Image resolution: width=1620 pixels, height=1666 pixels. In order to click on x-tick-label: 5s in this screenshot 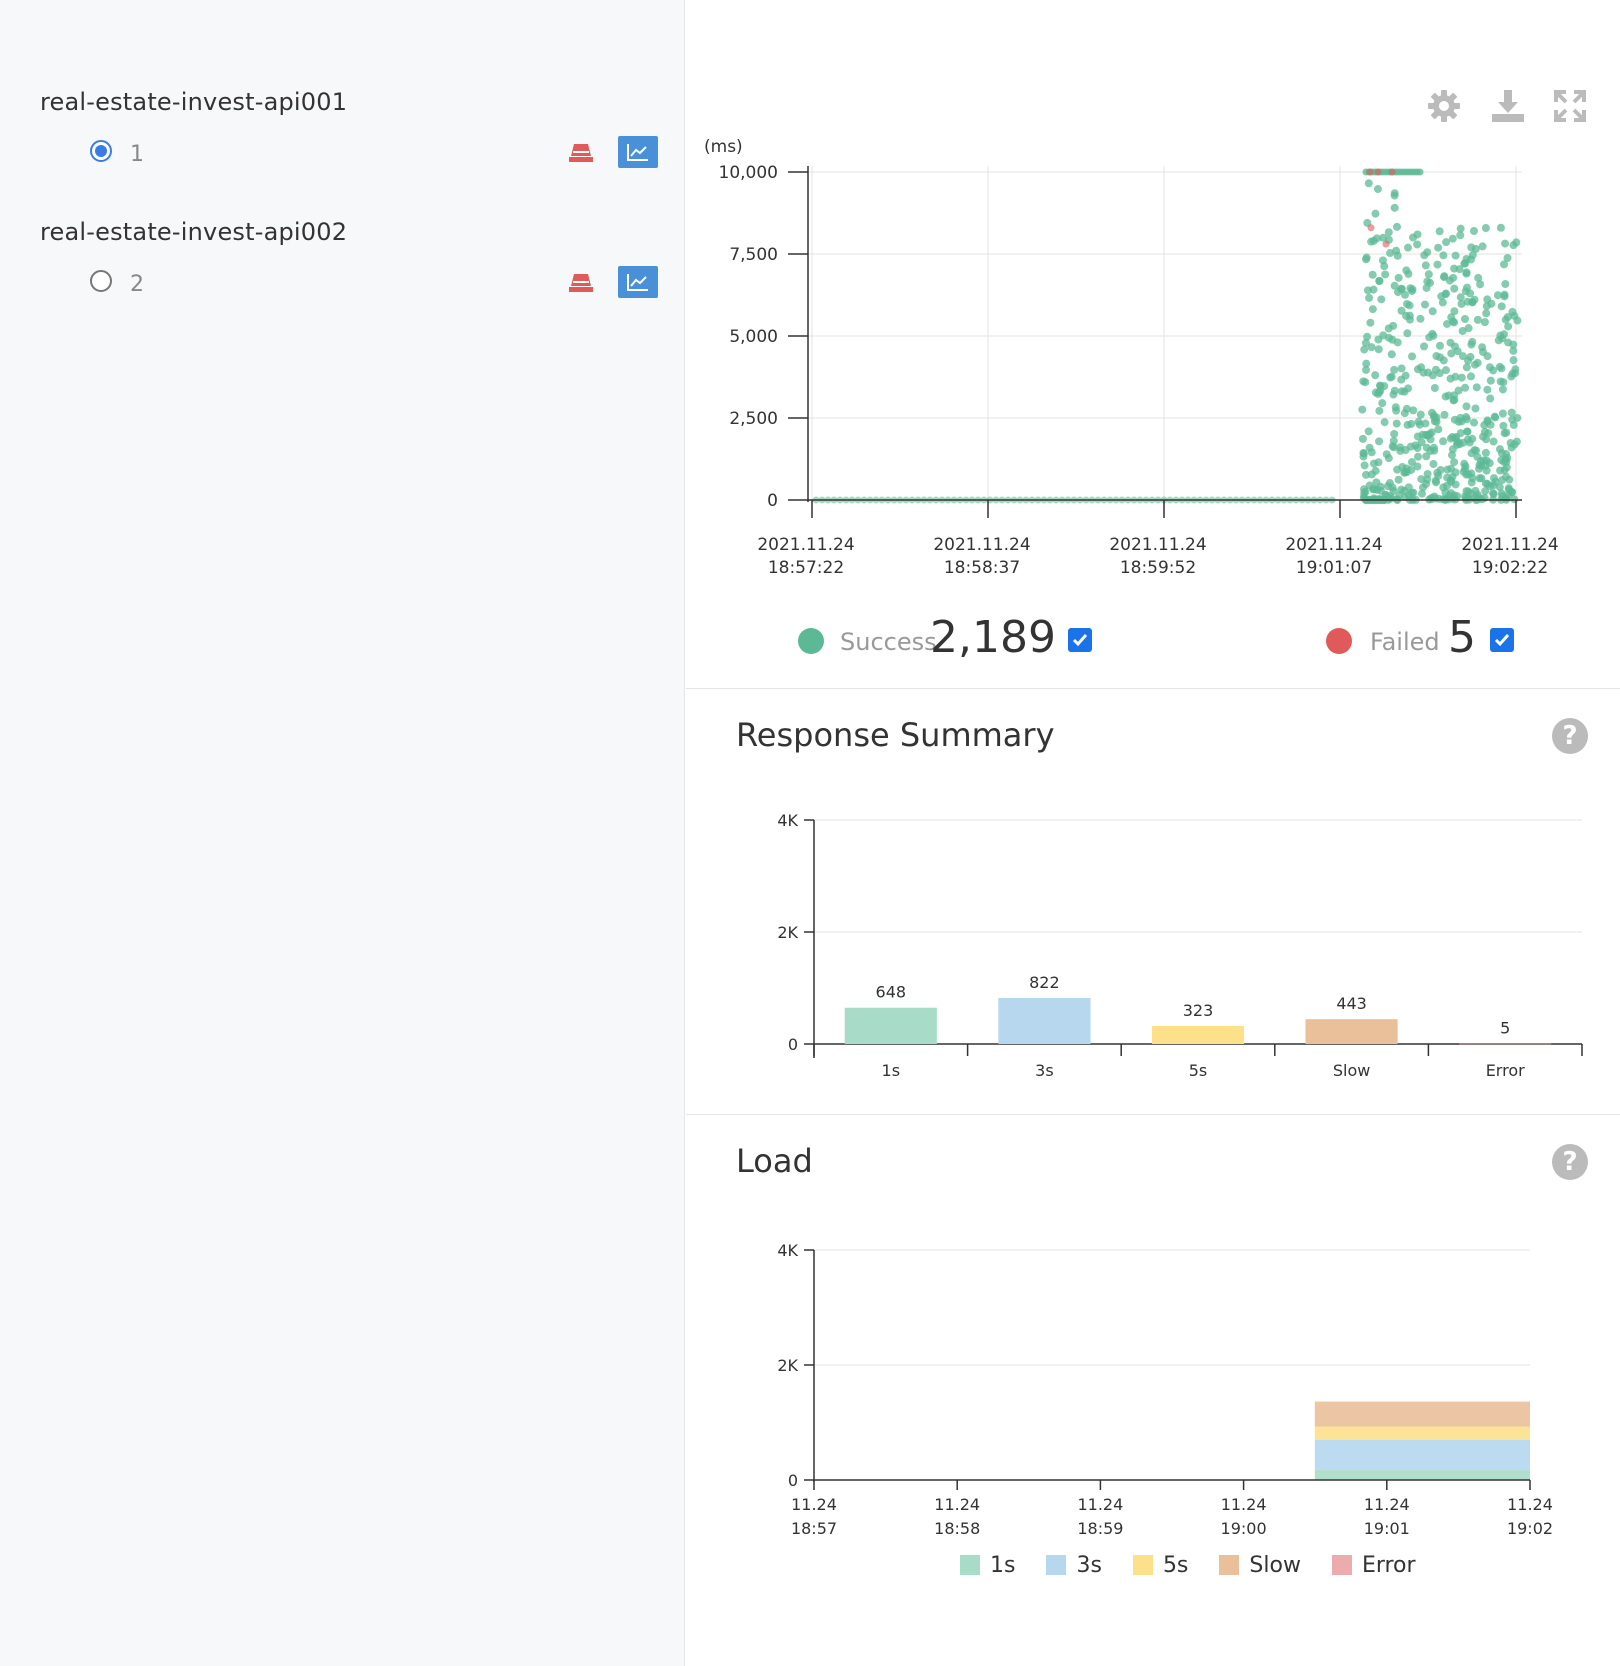, I will do `click(1198, 1070)`.